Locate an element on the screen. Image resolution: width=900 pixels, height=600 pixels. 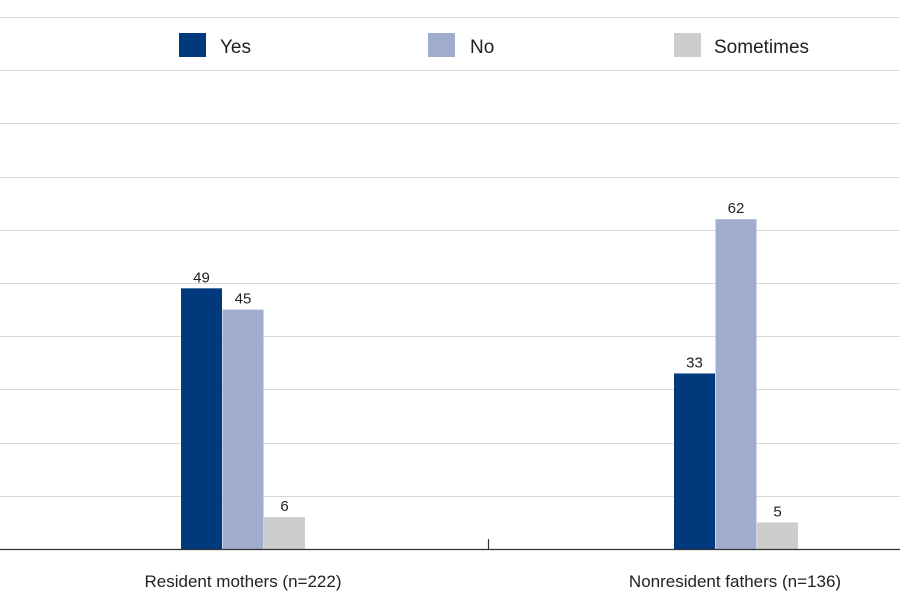
legend-swatch-no is located at coordinates (441, 45).